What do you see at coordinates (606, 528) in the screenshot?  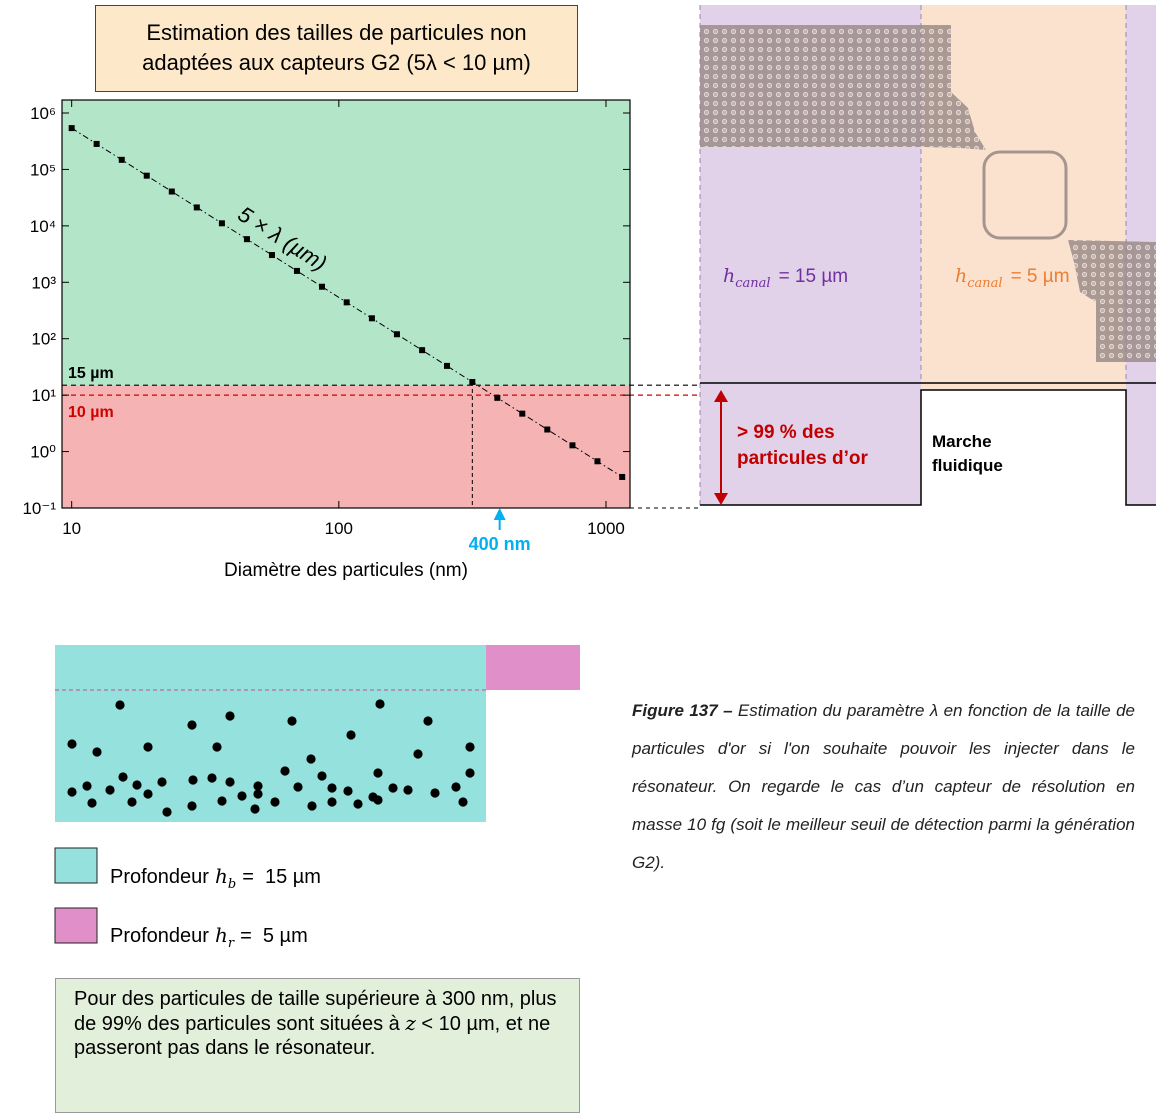 I see `x-tick-label: 1000` at bounding box center [606, 528].